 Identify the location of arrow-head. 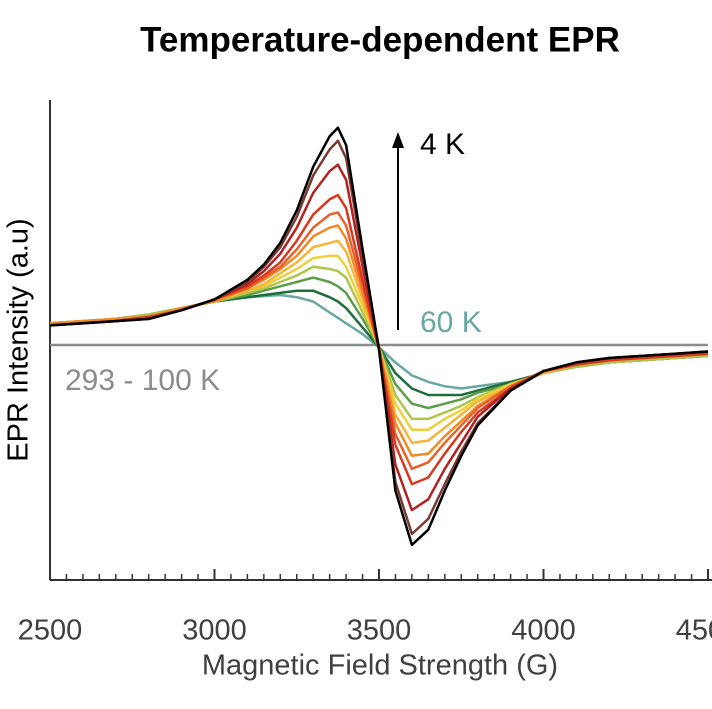
(398, 140).